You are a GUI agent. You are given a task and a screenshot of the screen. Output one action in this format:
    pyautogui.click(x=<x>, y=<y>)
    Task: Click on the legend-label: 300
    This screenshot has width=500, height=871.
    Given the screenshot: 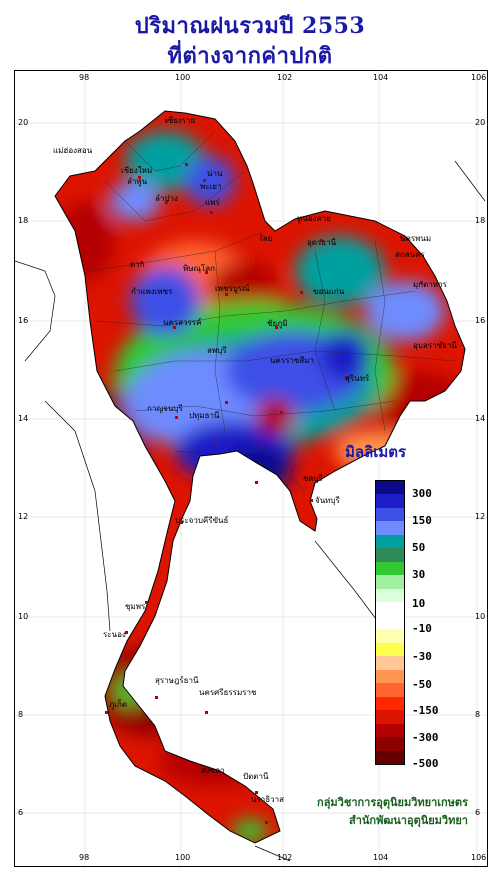 What is the action you would take?
    pyautogui.click(x=422, y=493)
    